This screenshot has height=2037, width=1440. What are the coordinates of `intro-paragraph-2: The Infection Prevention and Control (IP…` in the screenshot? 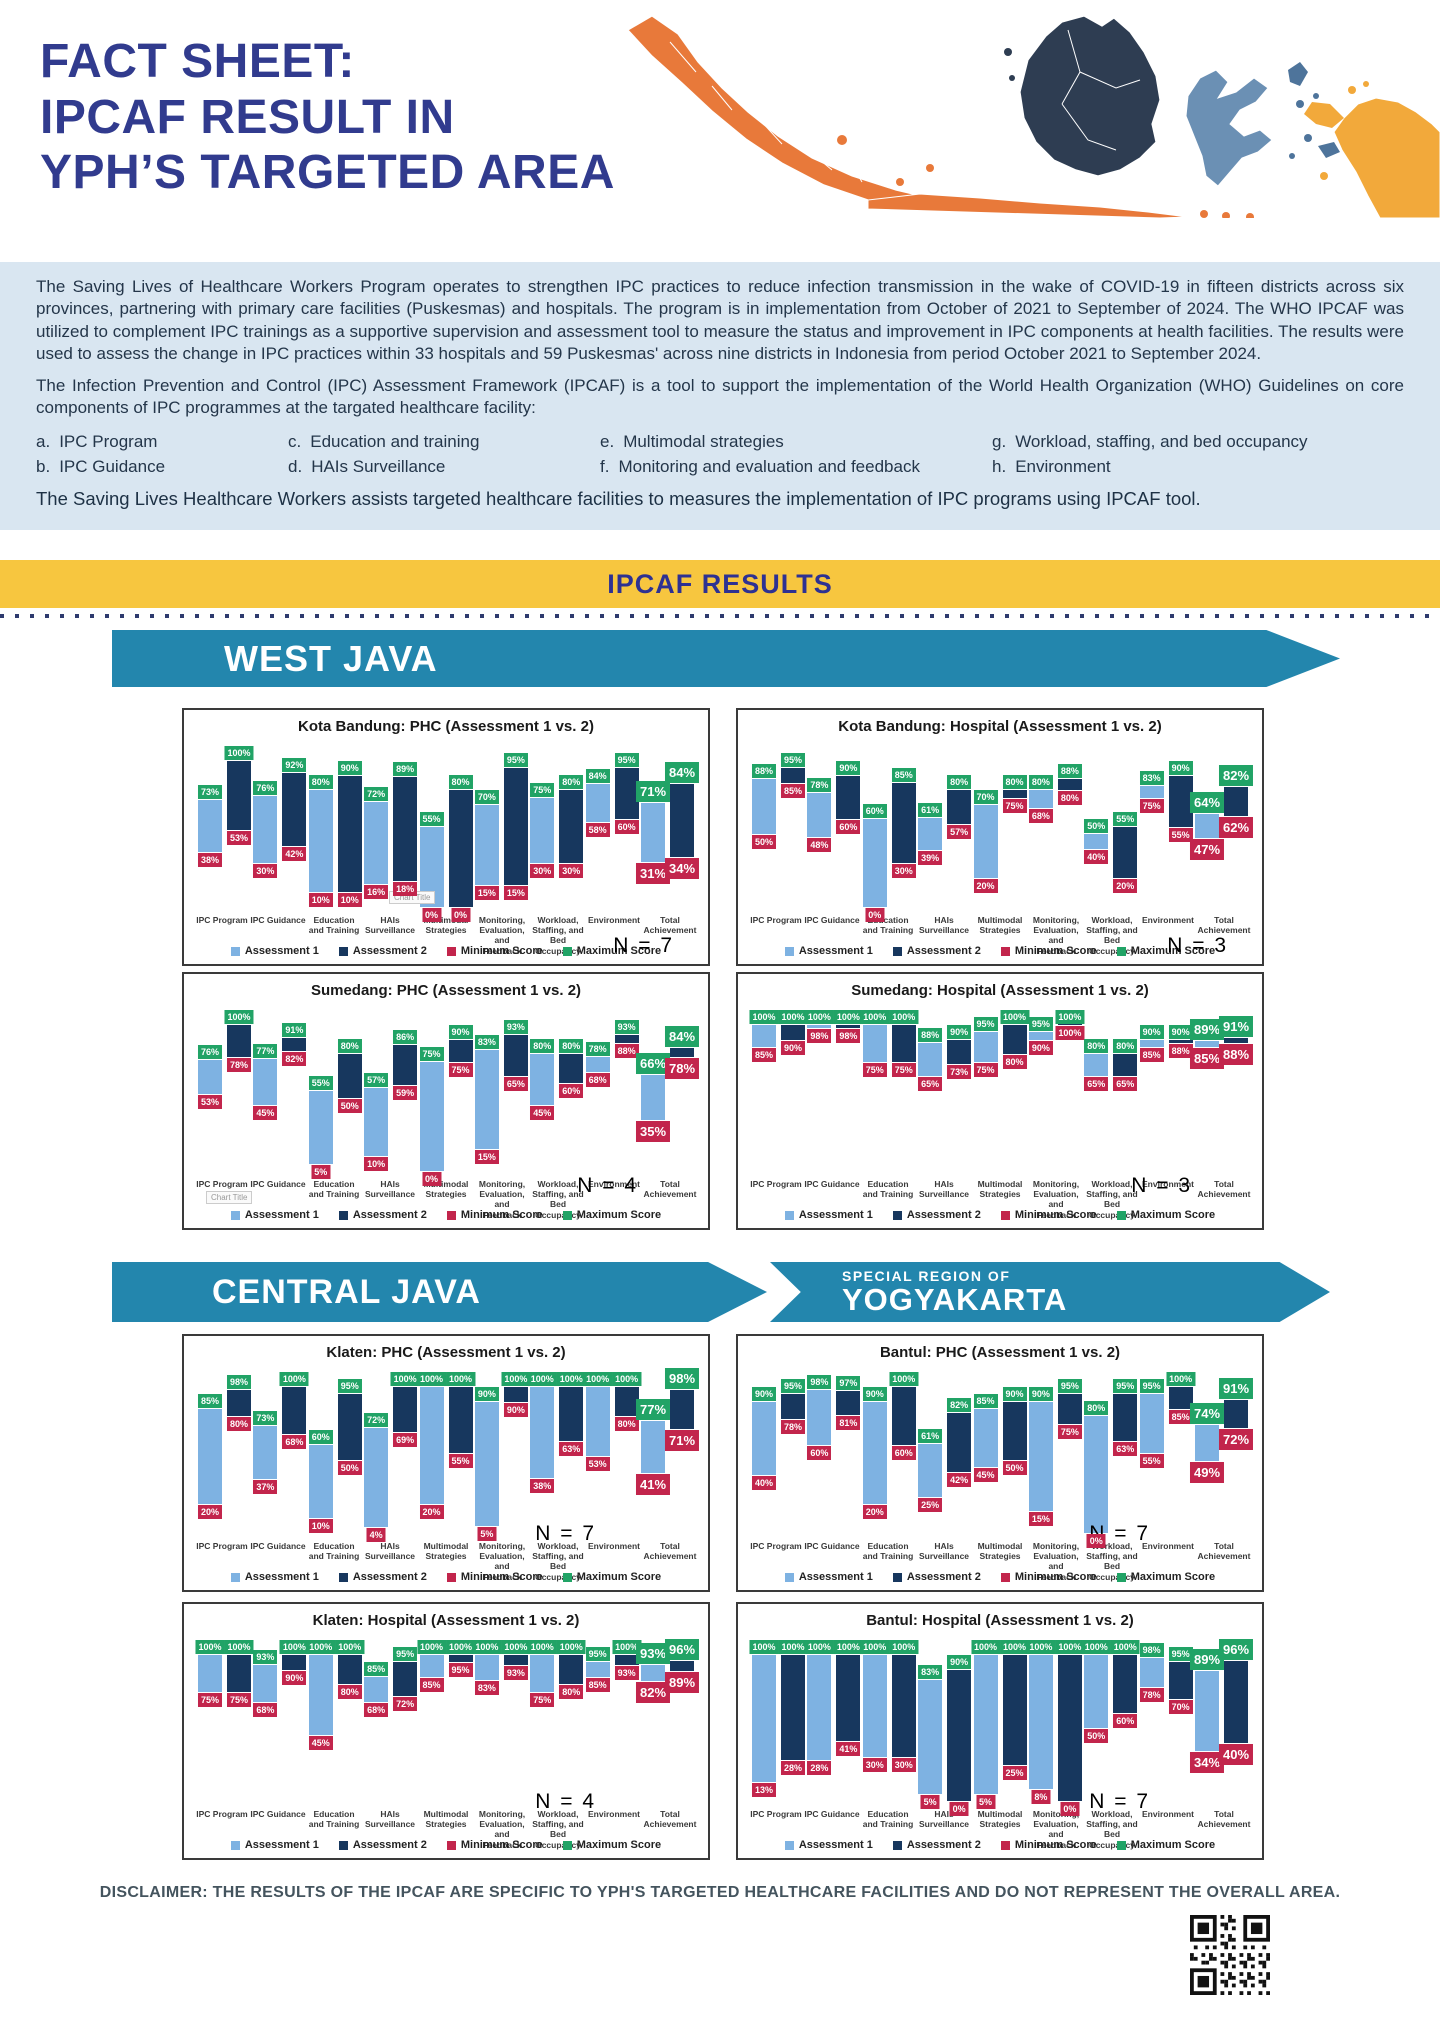 It's located at (720, 396).